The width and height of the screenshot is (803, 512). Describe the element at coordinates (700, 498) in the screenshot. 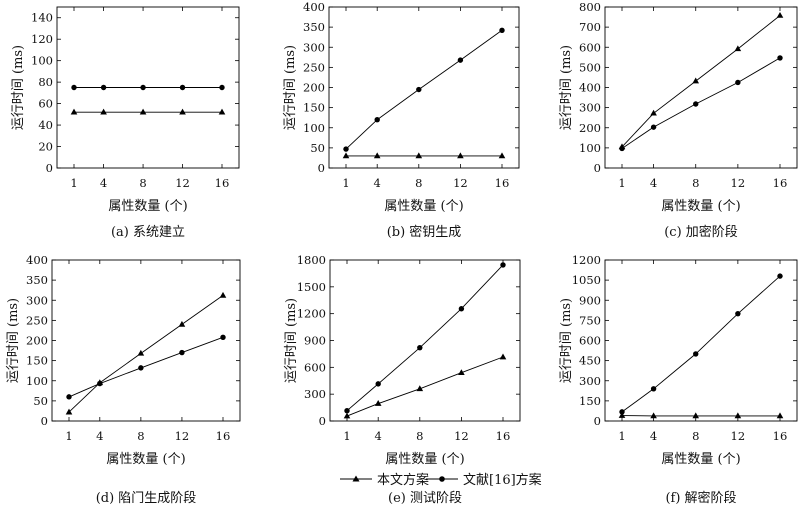

I see `panel-caption: (f) 解密阶段` at that location.